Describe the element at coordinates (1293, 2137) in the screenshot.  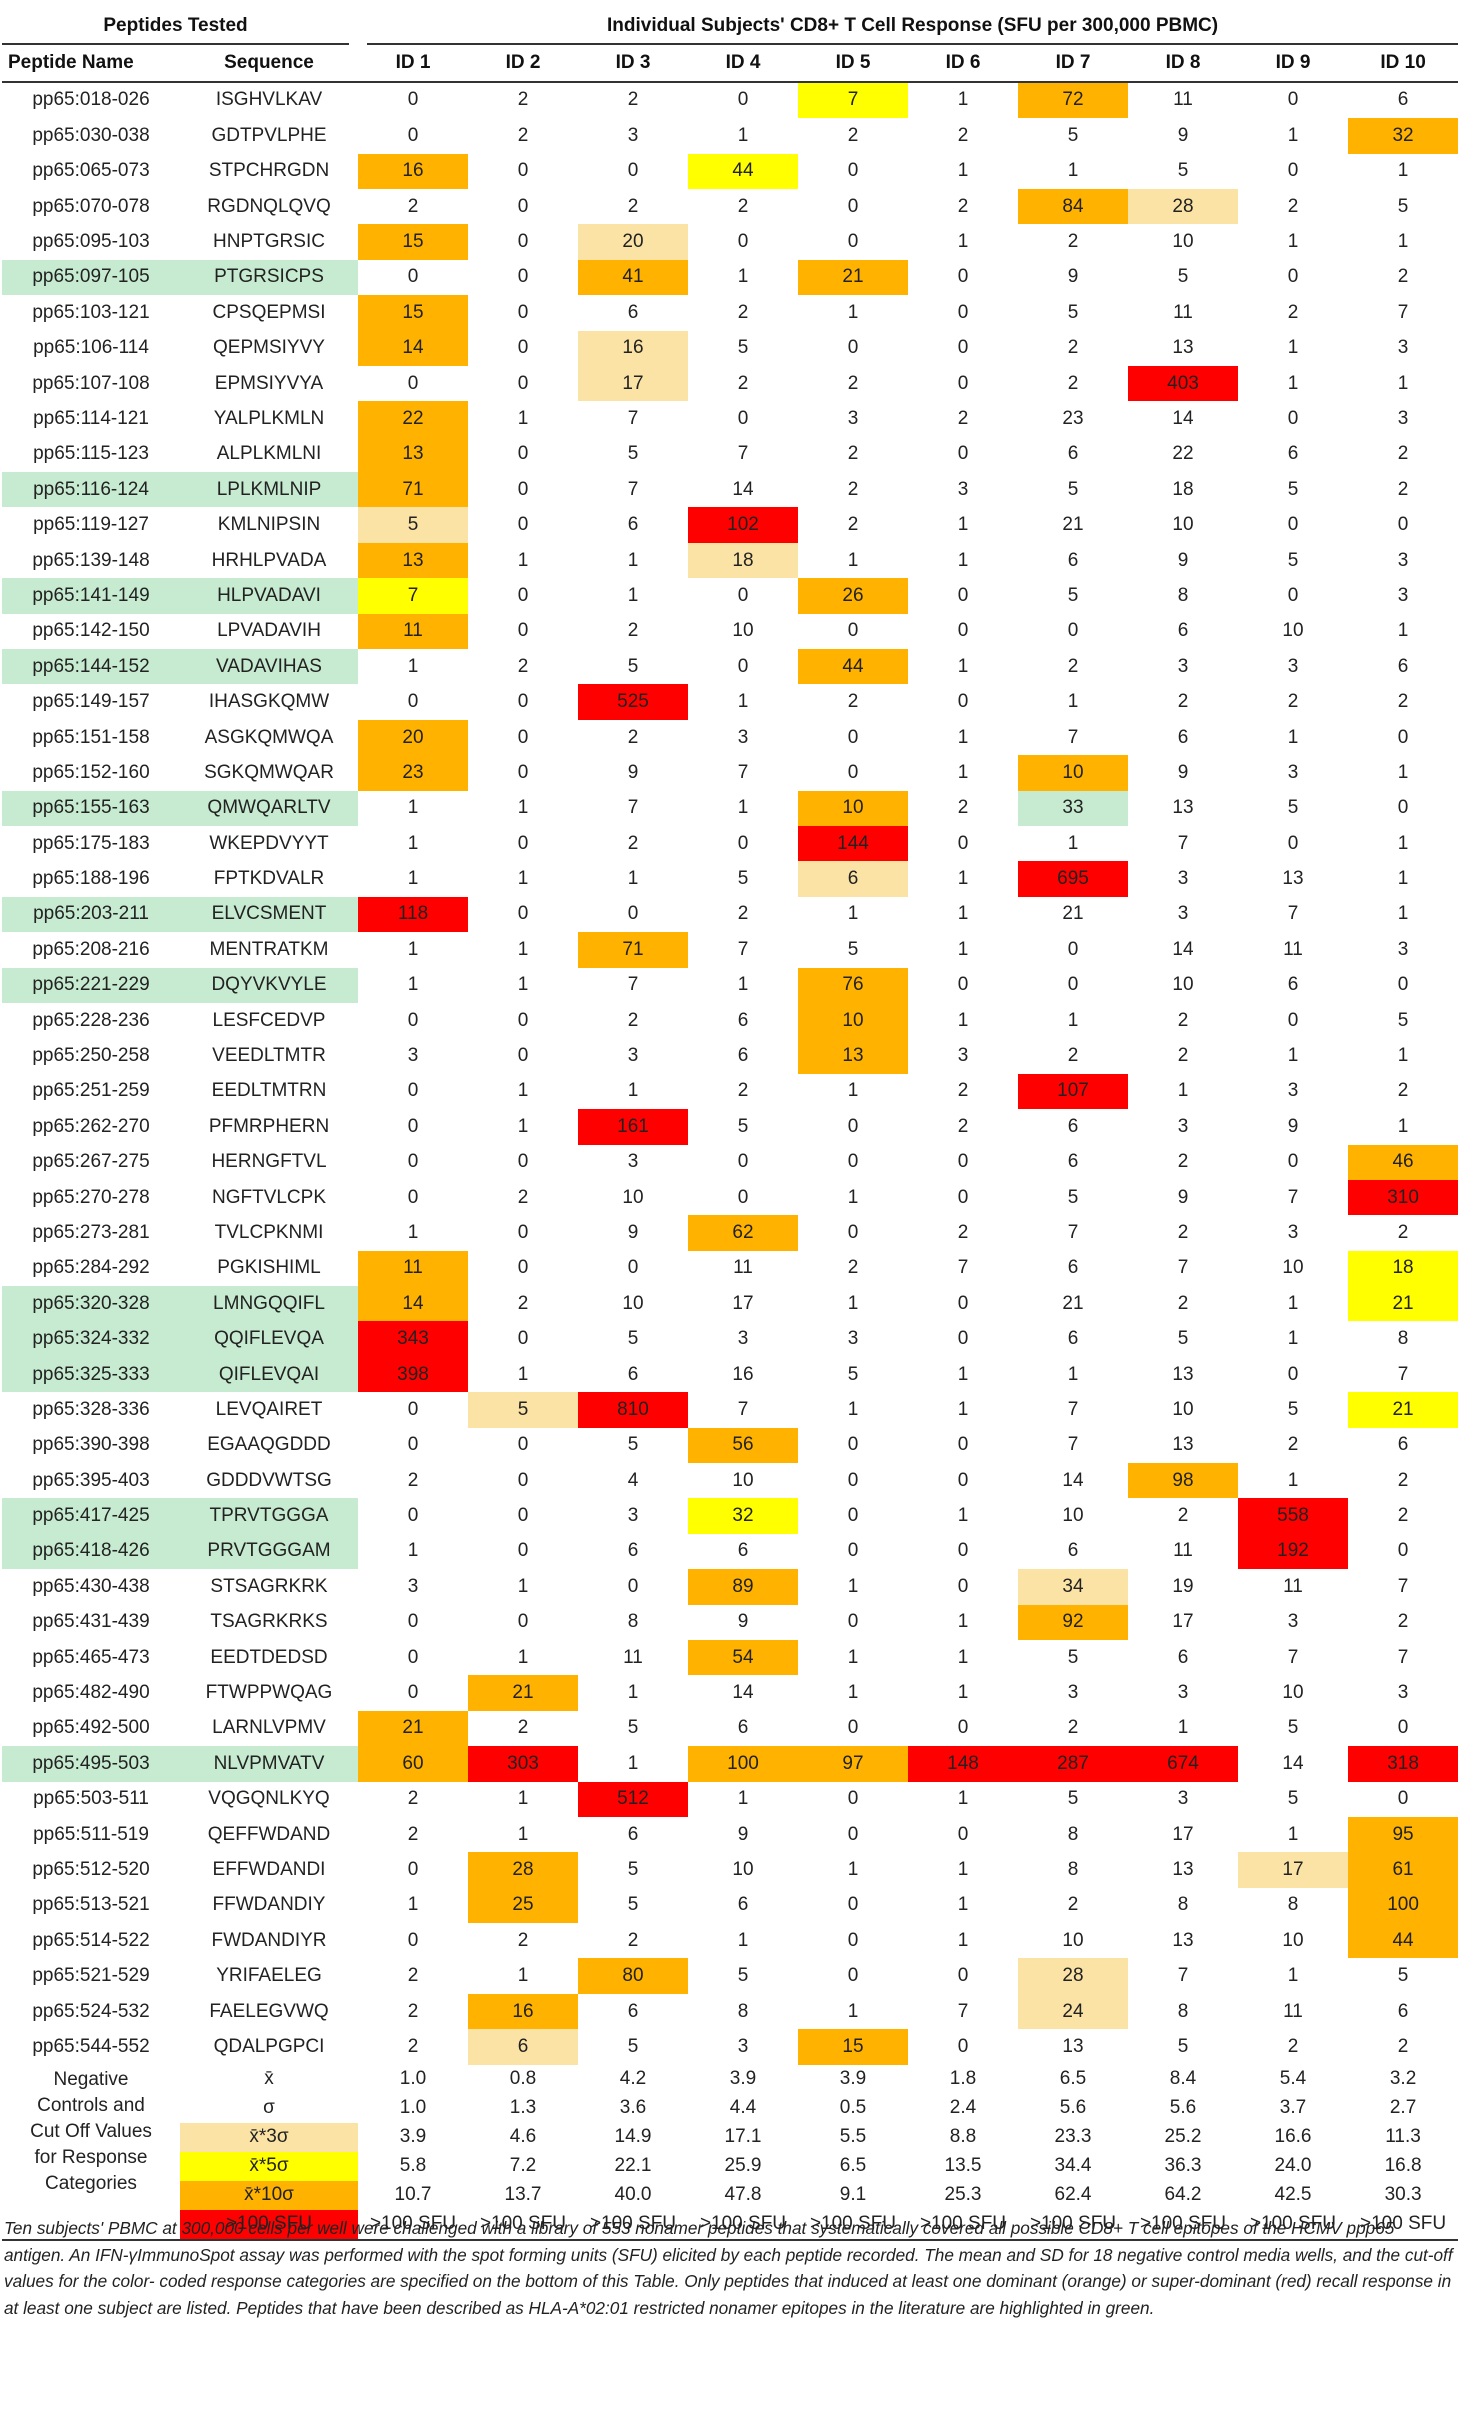
I see `cutoff-value: 16.6` at that location.